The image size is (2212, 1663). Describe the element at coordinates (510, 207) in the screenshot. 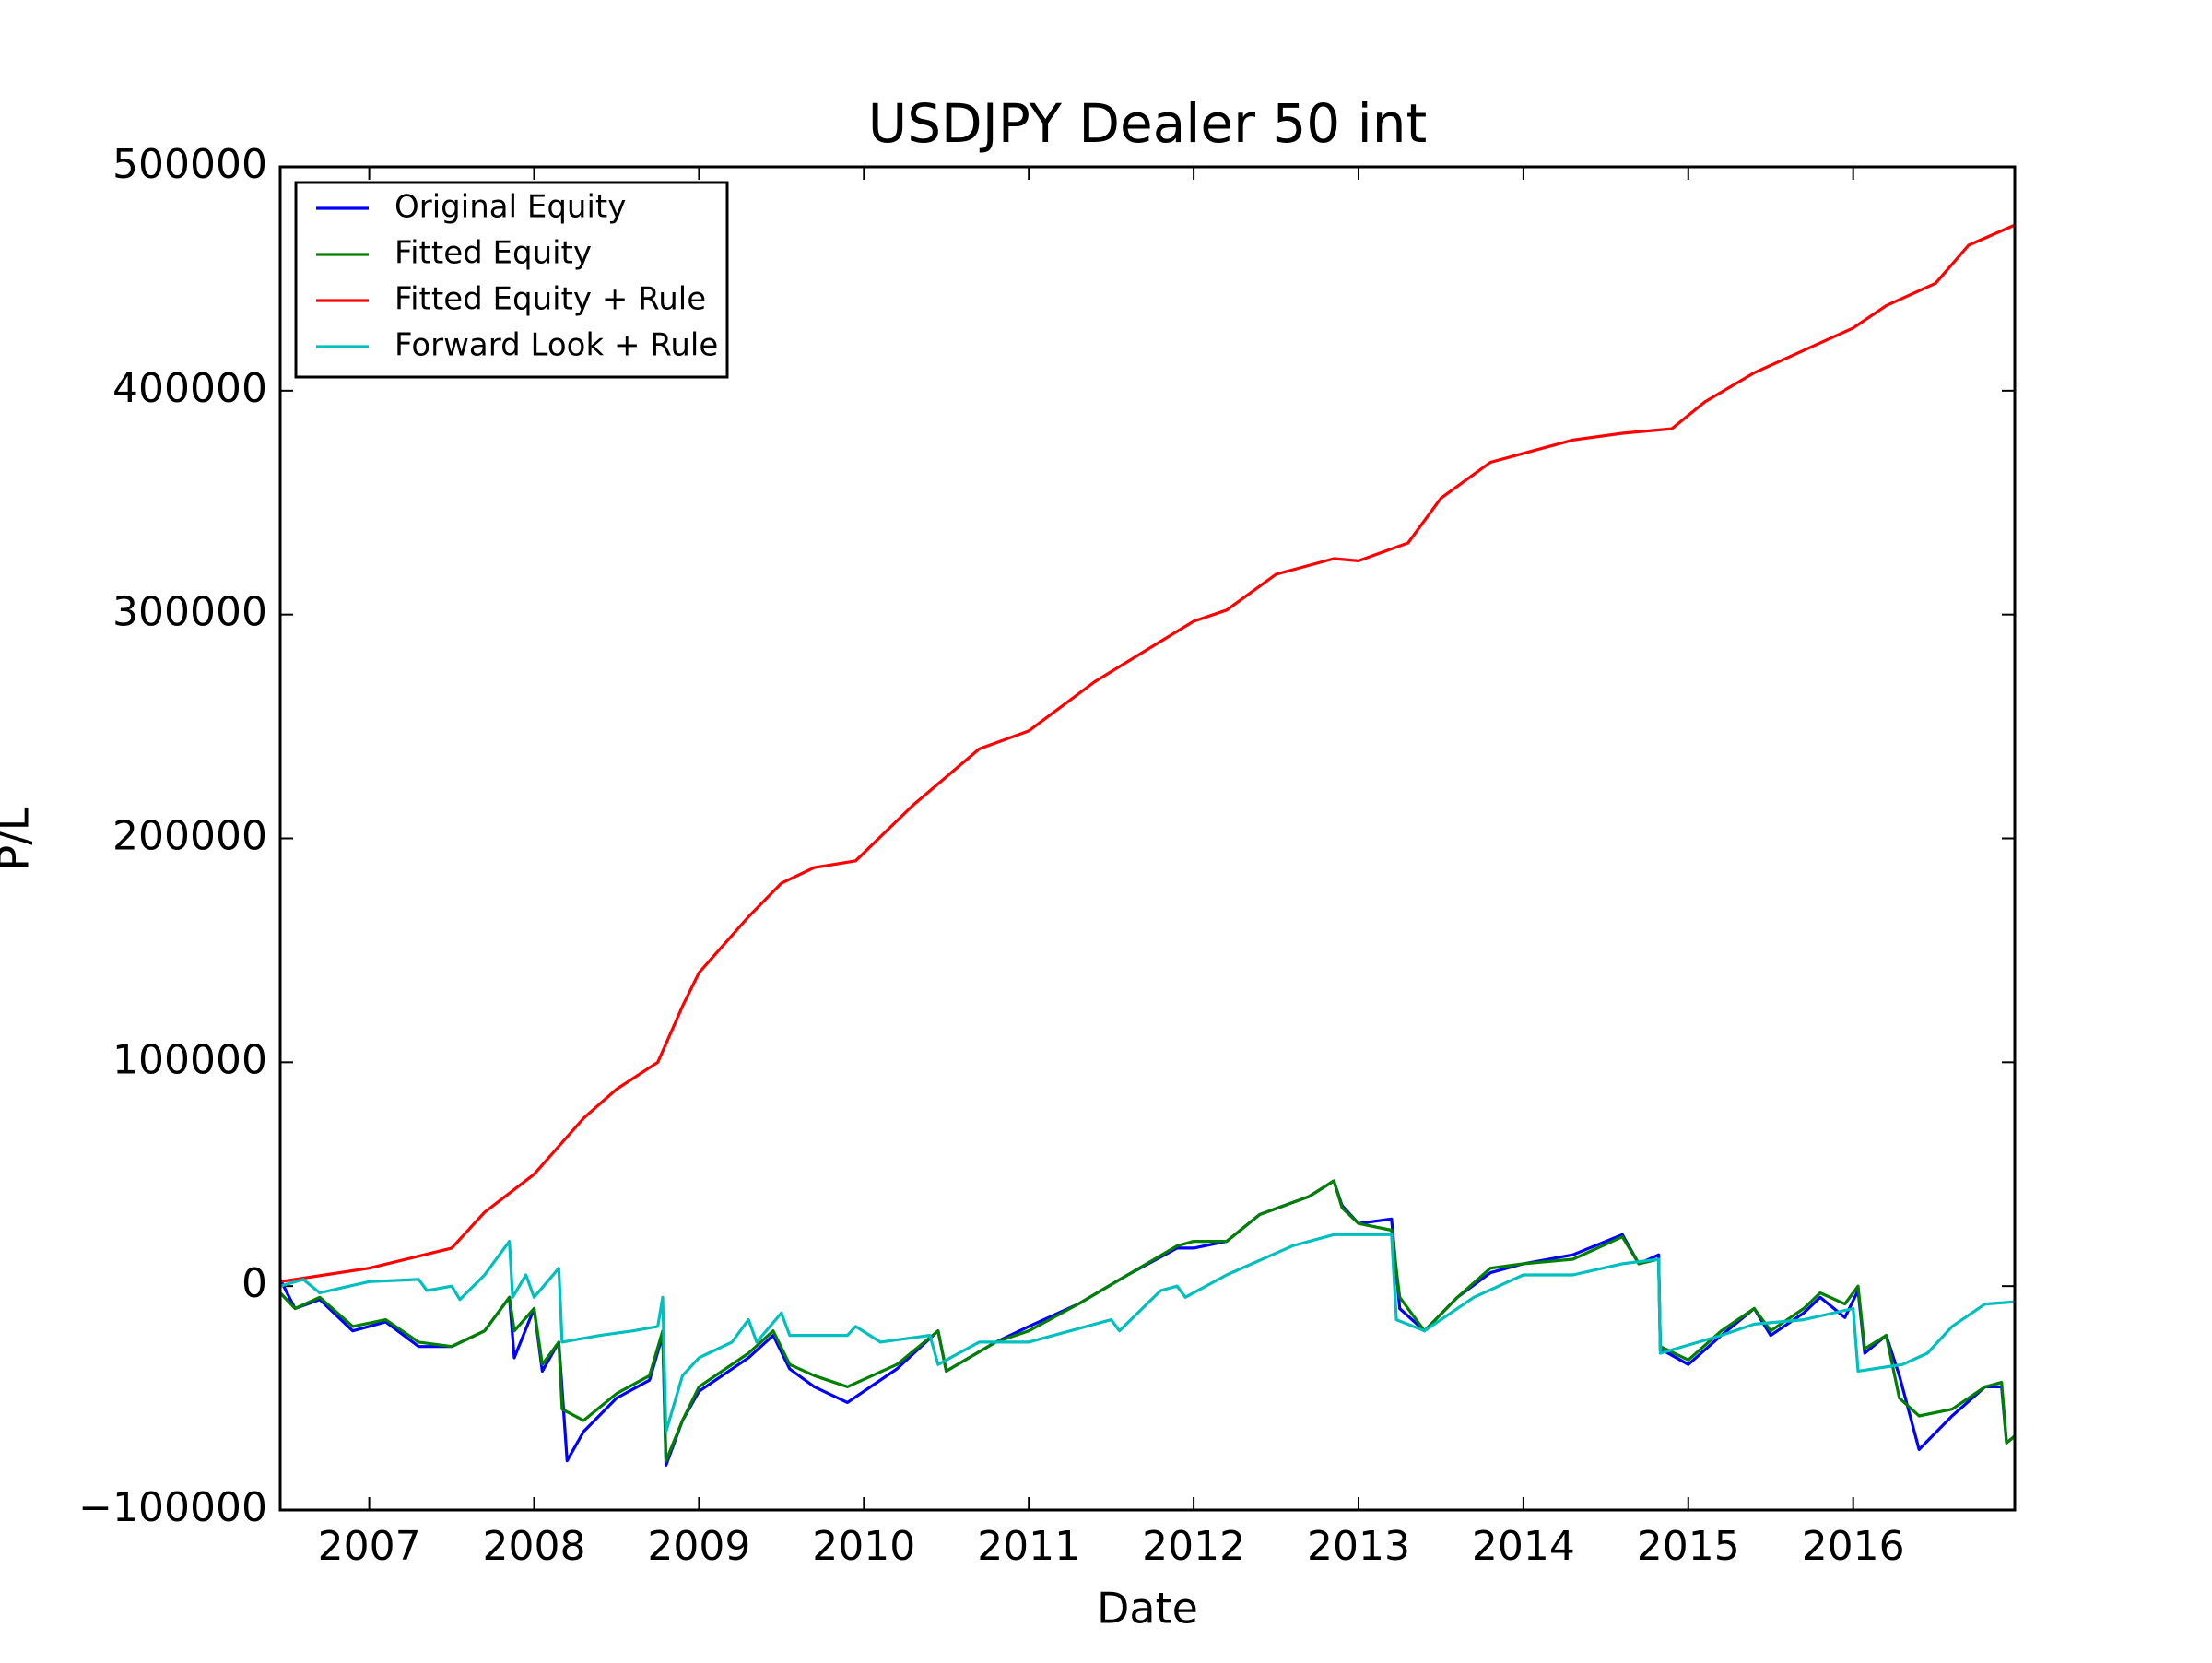

I see `legend-label: Original Equity` at that location.